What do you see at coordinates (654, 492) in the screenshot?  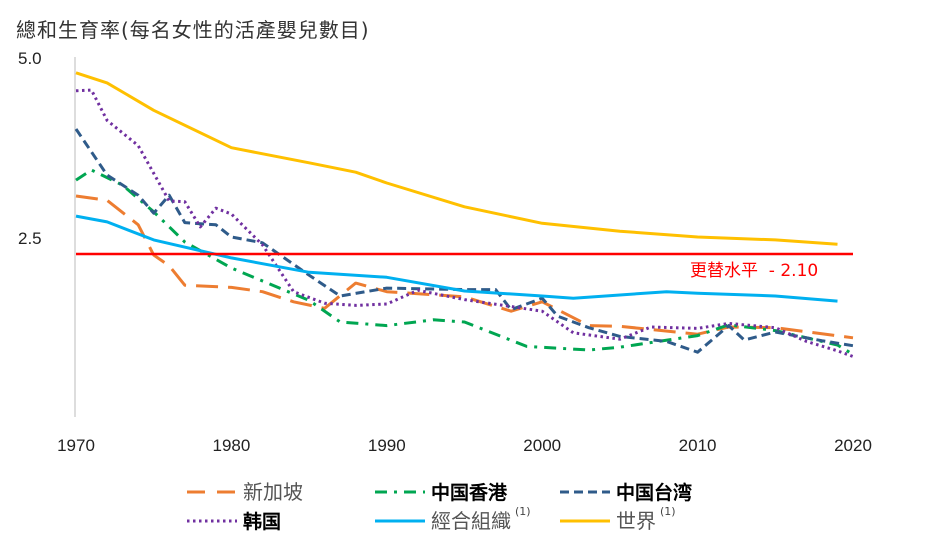 I see `legend-label: 中国台湾` at bounding box center [654, 492].